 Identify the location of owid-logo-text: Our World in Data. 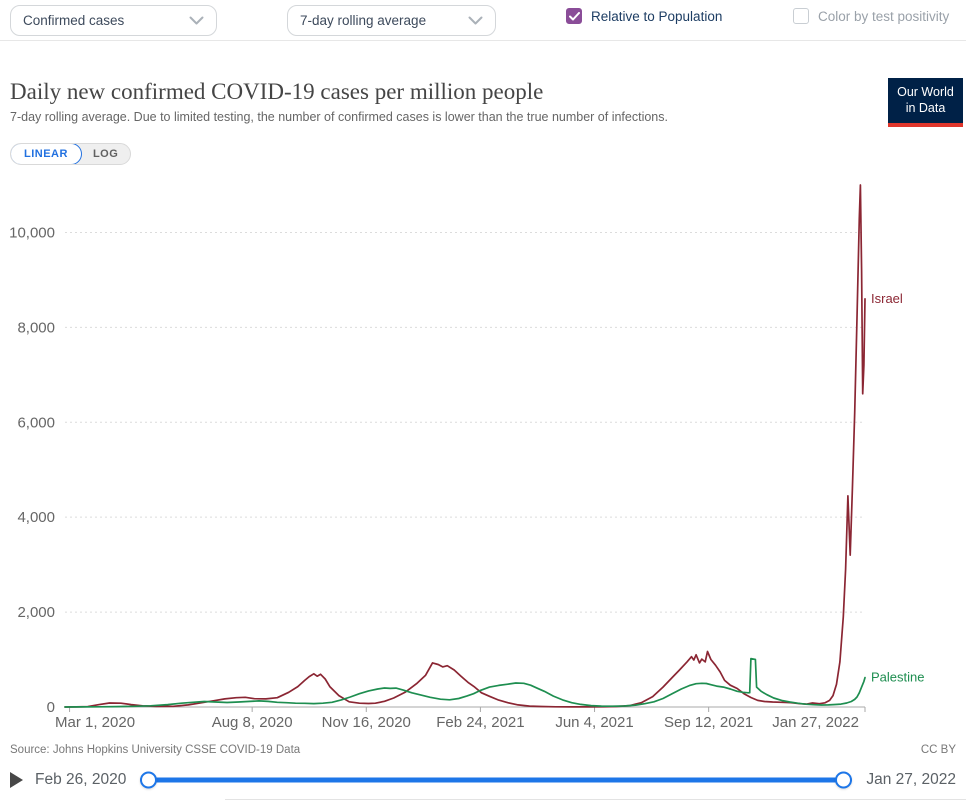
(925, 100).